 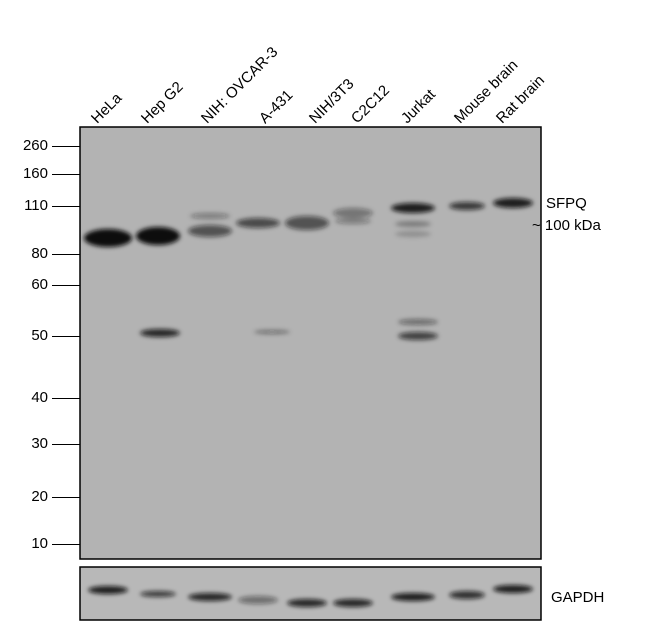 What do you see at coordinates (36, 205) in the screenshot?
I see `marker-110: 110` at bounding box center [36, 205].